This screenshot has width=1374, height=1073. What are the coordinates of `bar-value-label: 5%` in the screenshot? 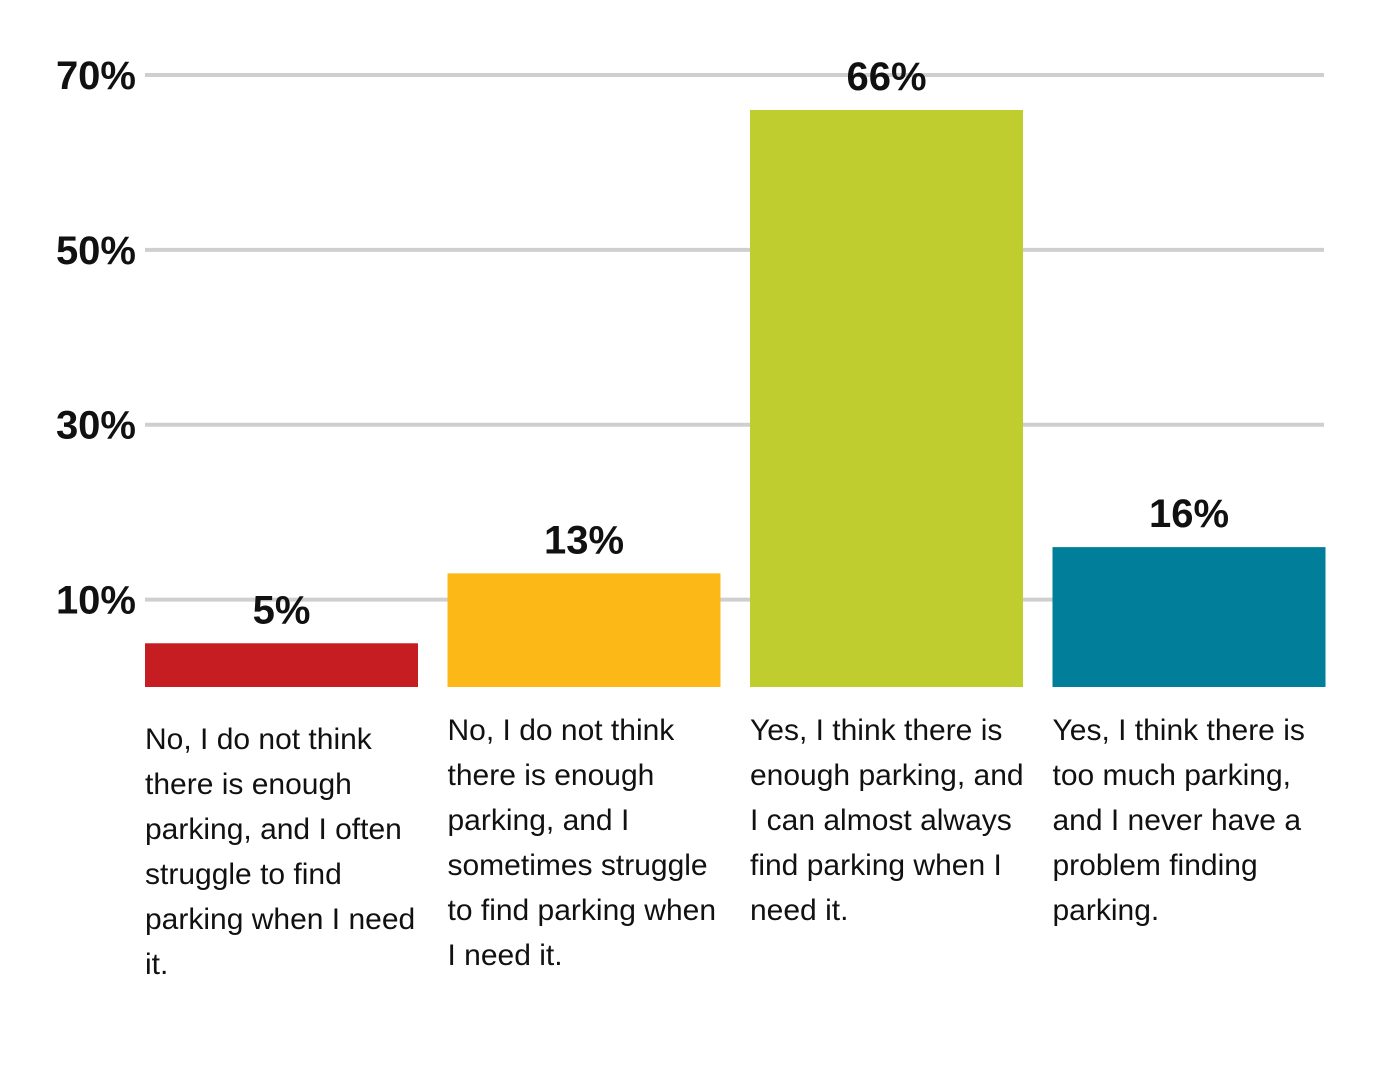 It's located at (282, 610).